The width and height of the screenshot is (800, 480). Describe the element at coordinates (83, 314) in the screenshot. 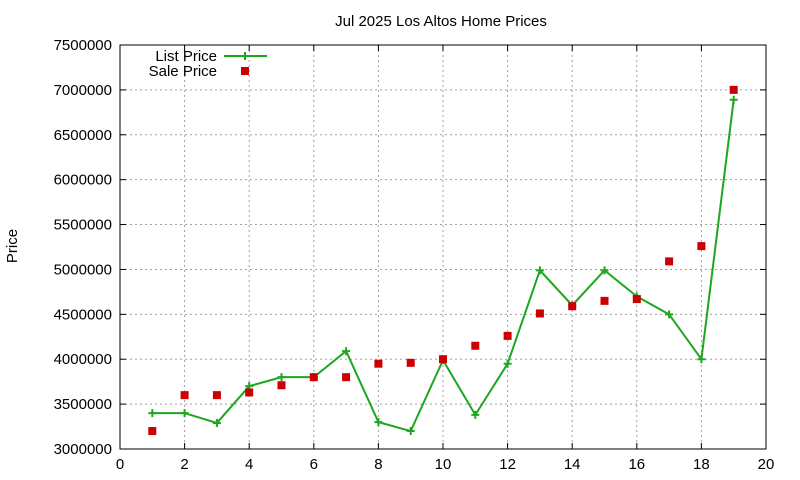

I see `y-tick-label: 4500000` at that location.